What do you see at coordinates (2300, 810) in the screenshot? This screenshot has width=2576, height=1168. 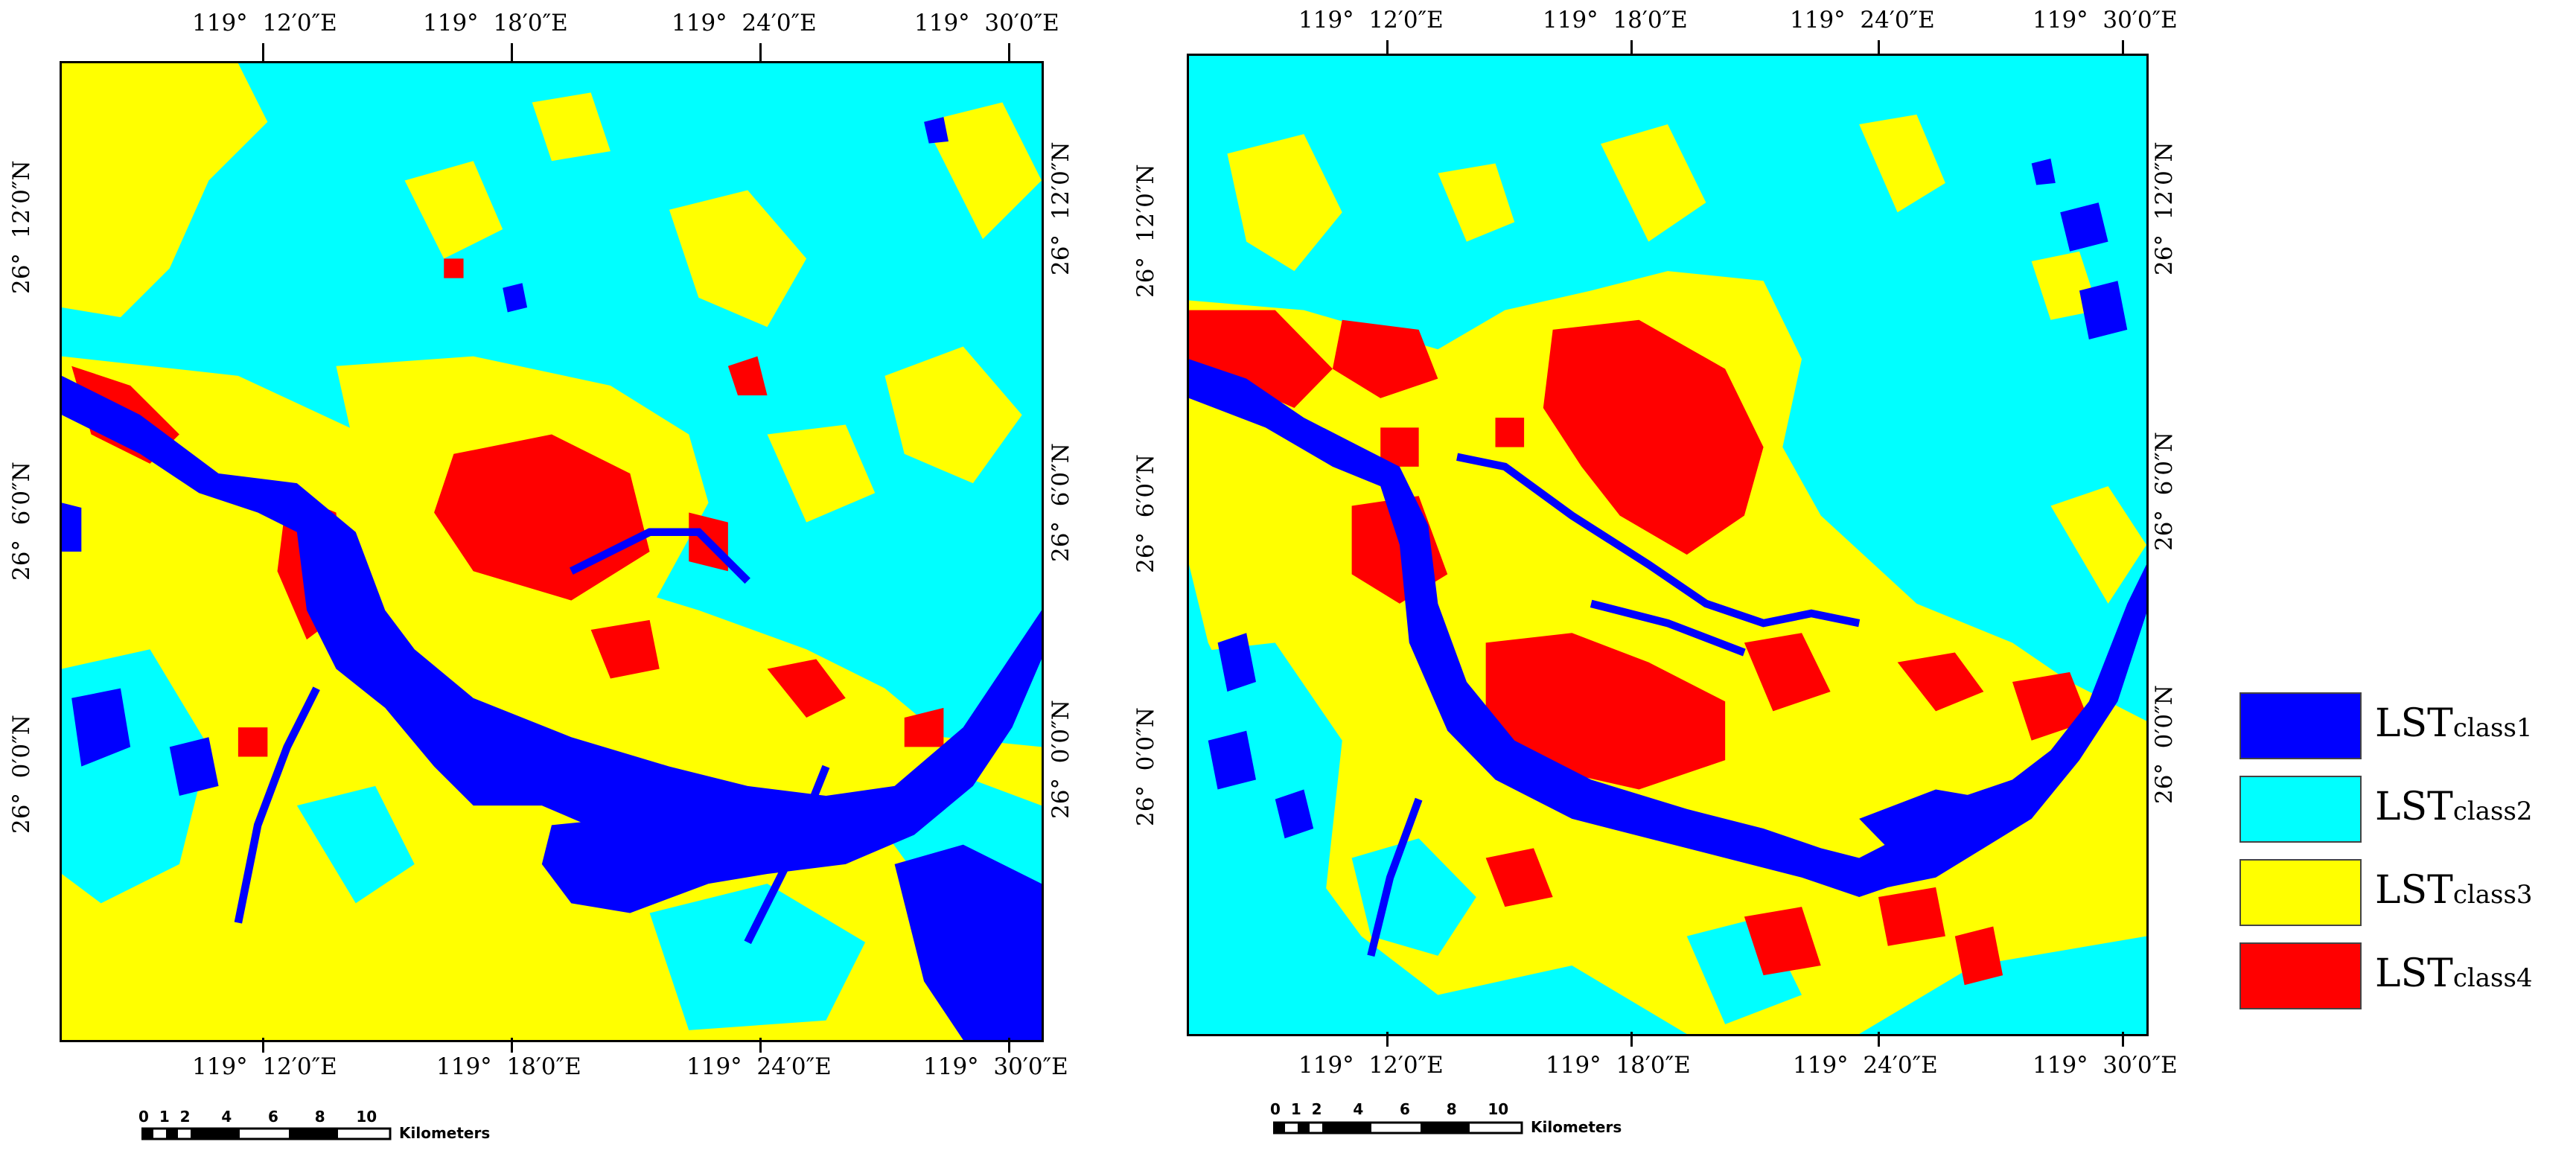 I see `legend-swatch-class2` at bounding box center [2300, 810].